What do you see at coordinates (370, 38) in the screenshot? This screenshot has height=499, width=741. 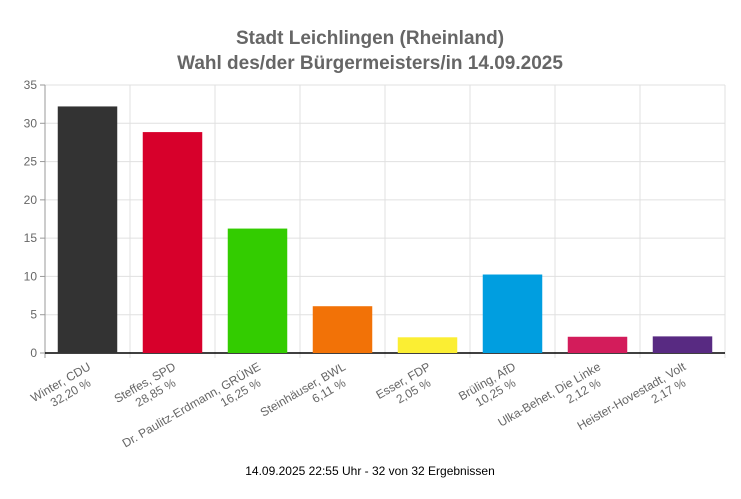 I see `chart-title-line-1: Stadt Leichlingen (Rheinland)` at bounding box center [370, 38].